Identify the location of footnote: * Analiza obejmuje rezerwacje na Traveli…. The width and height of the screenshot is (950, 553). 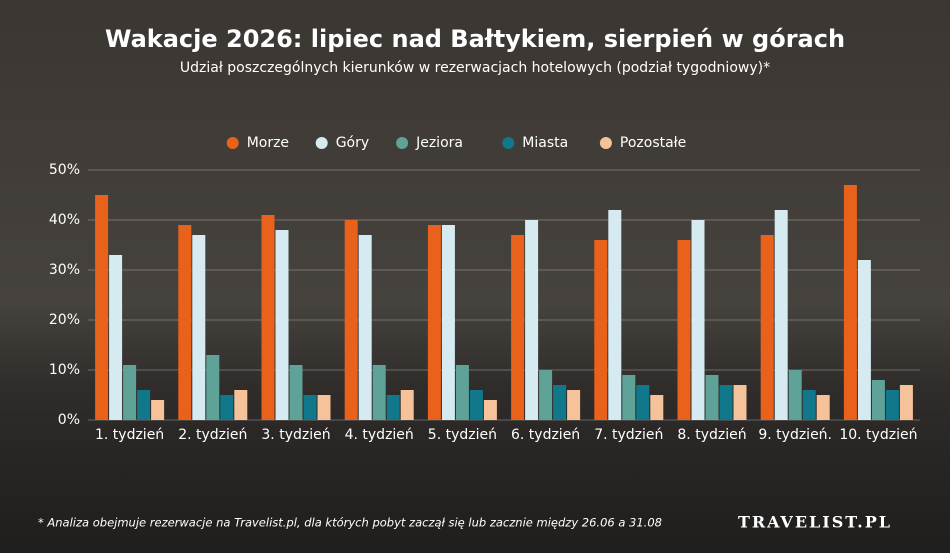
(350, 523).